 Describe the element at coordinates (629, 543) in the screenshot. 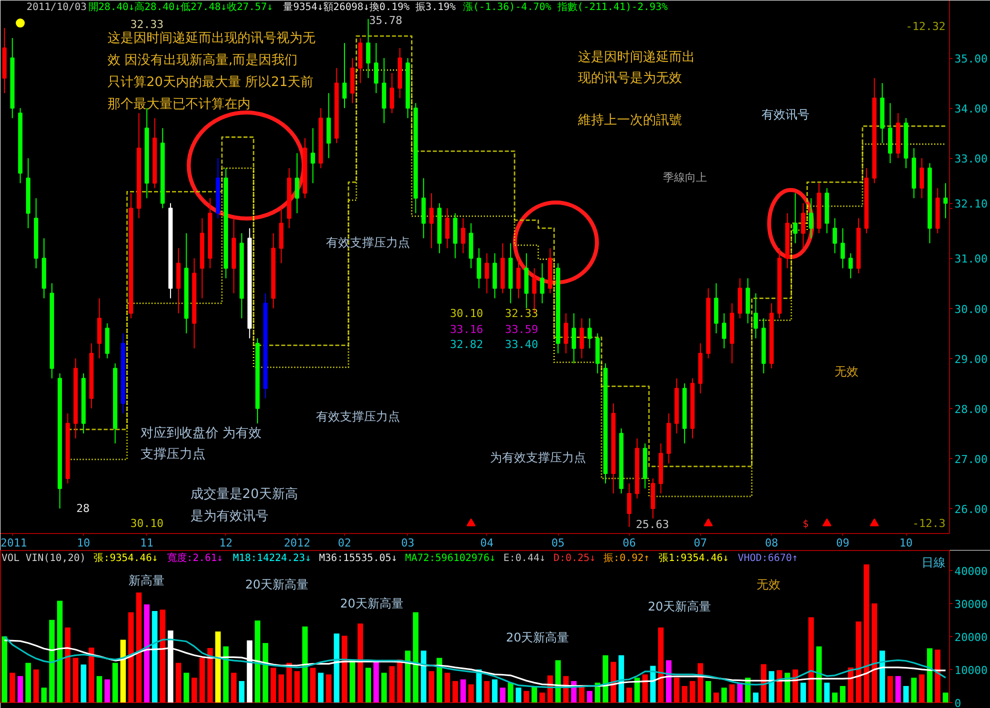

I see `x-tick-label: 06` at that location.